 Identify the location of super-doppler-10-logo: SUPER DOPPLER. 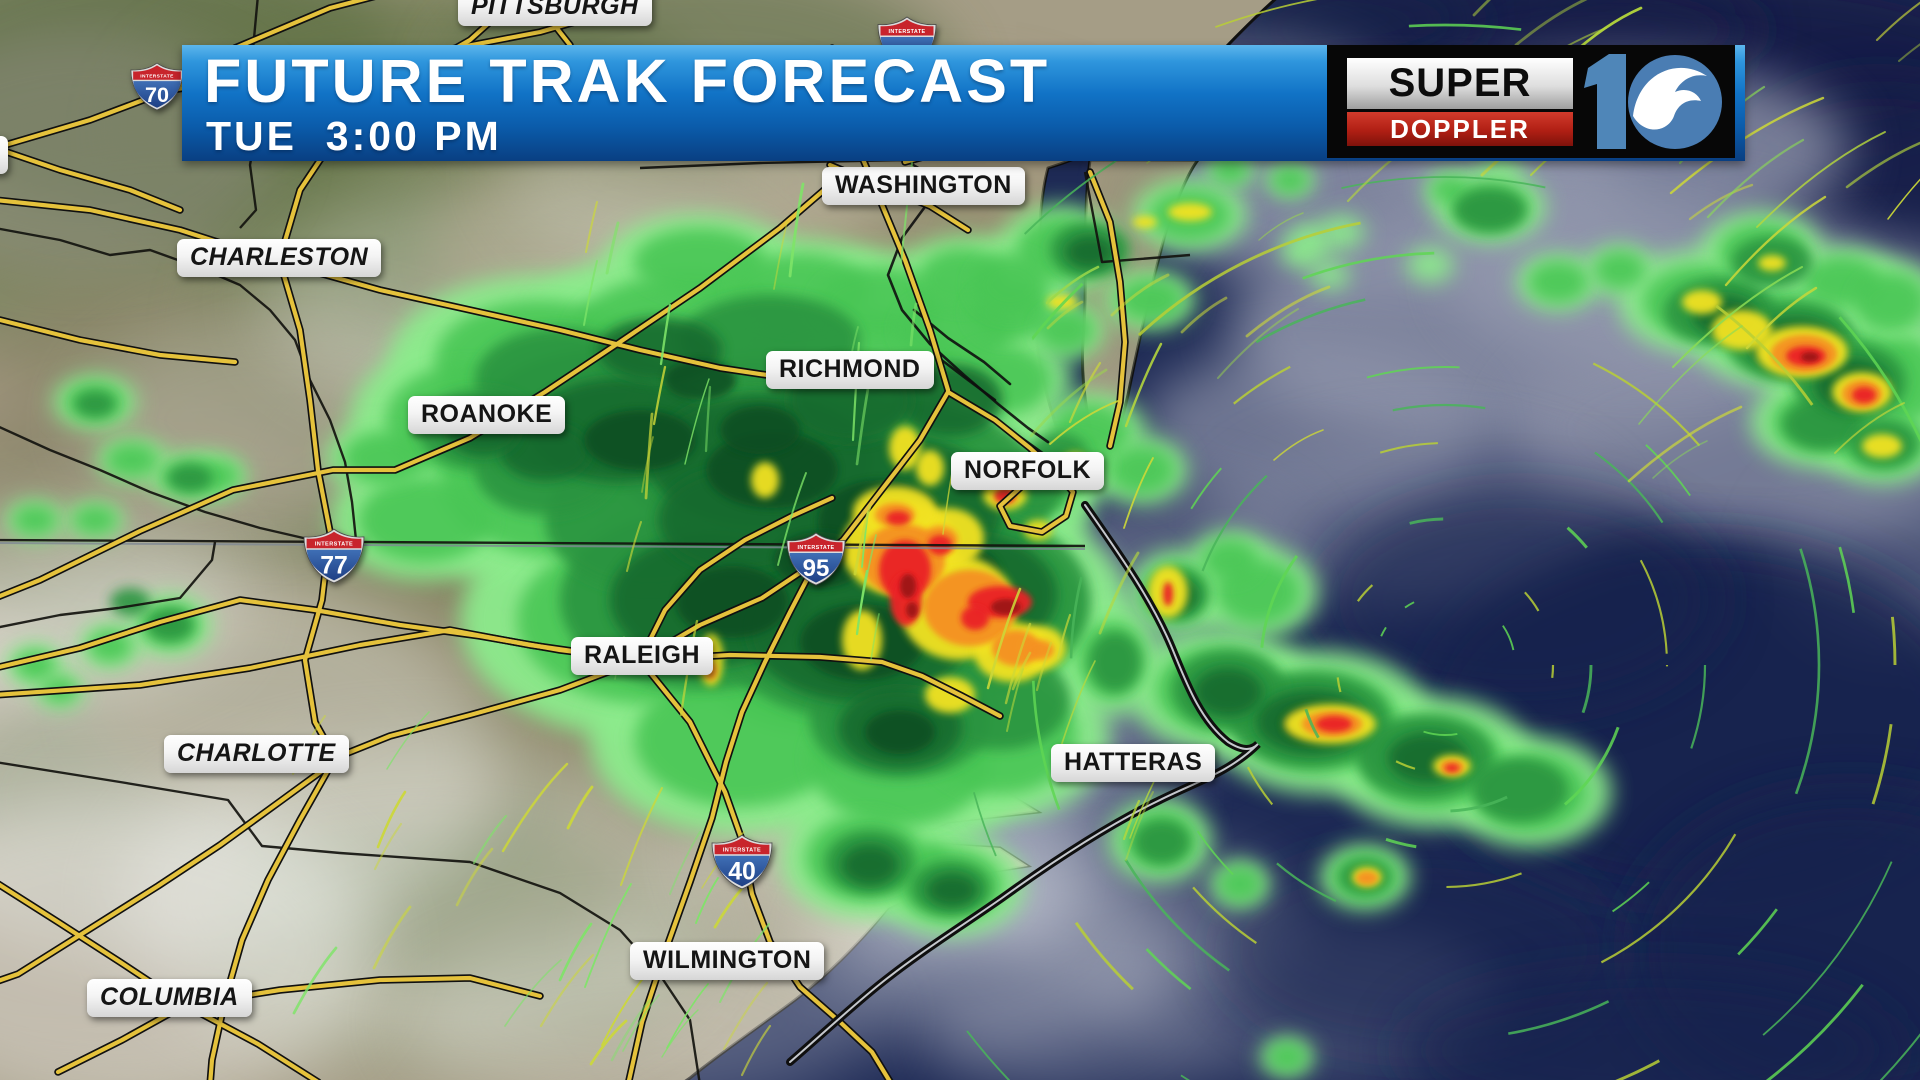
(1531, 101).